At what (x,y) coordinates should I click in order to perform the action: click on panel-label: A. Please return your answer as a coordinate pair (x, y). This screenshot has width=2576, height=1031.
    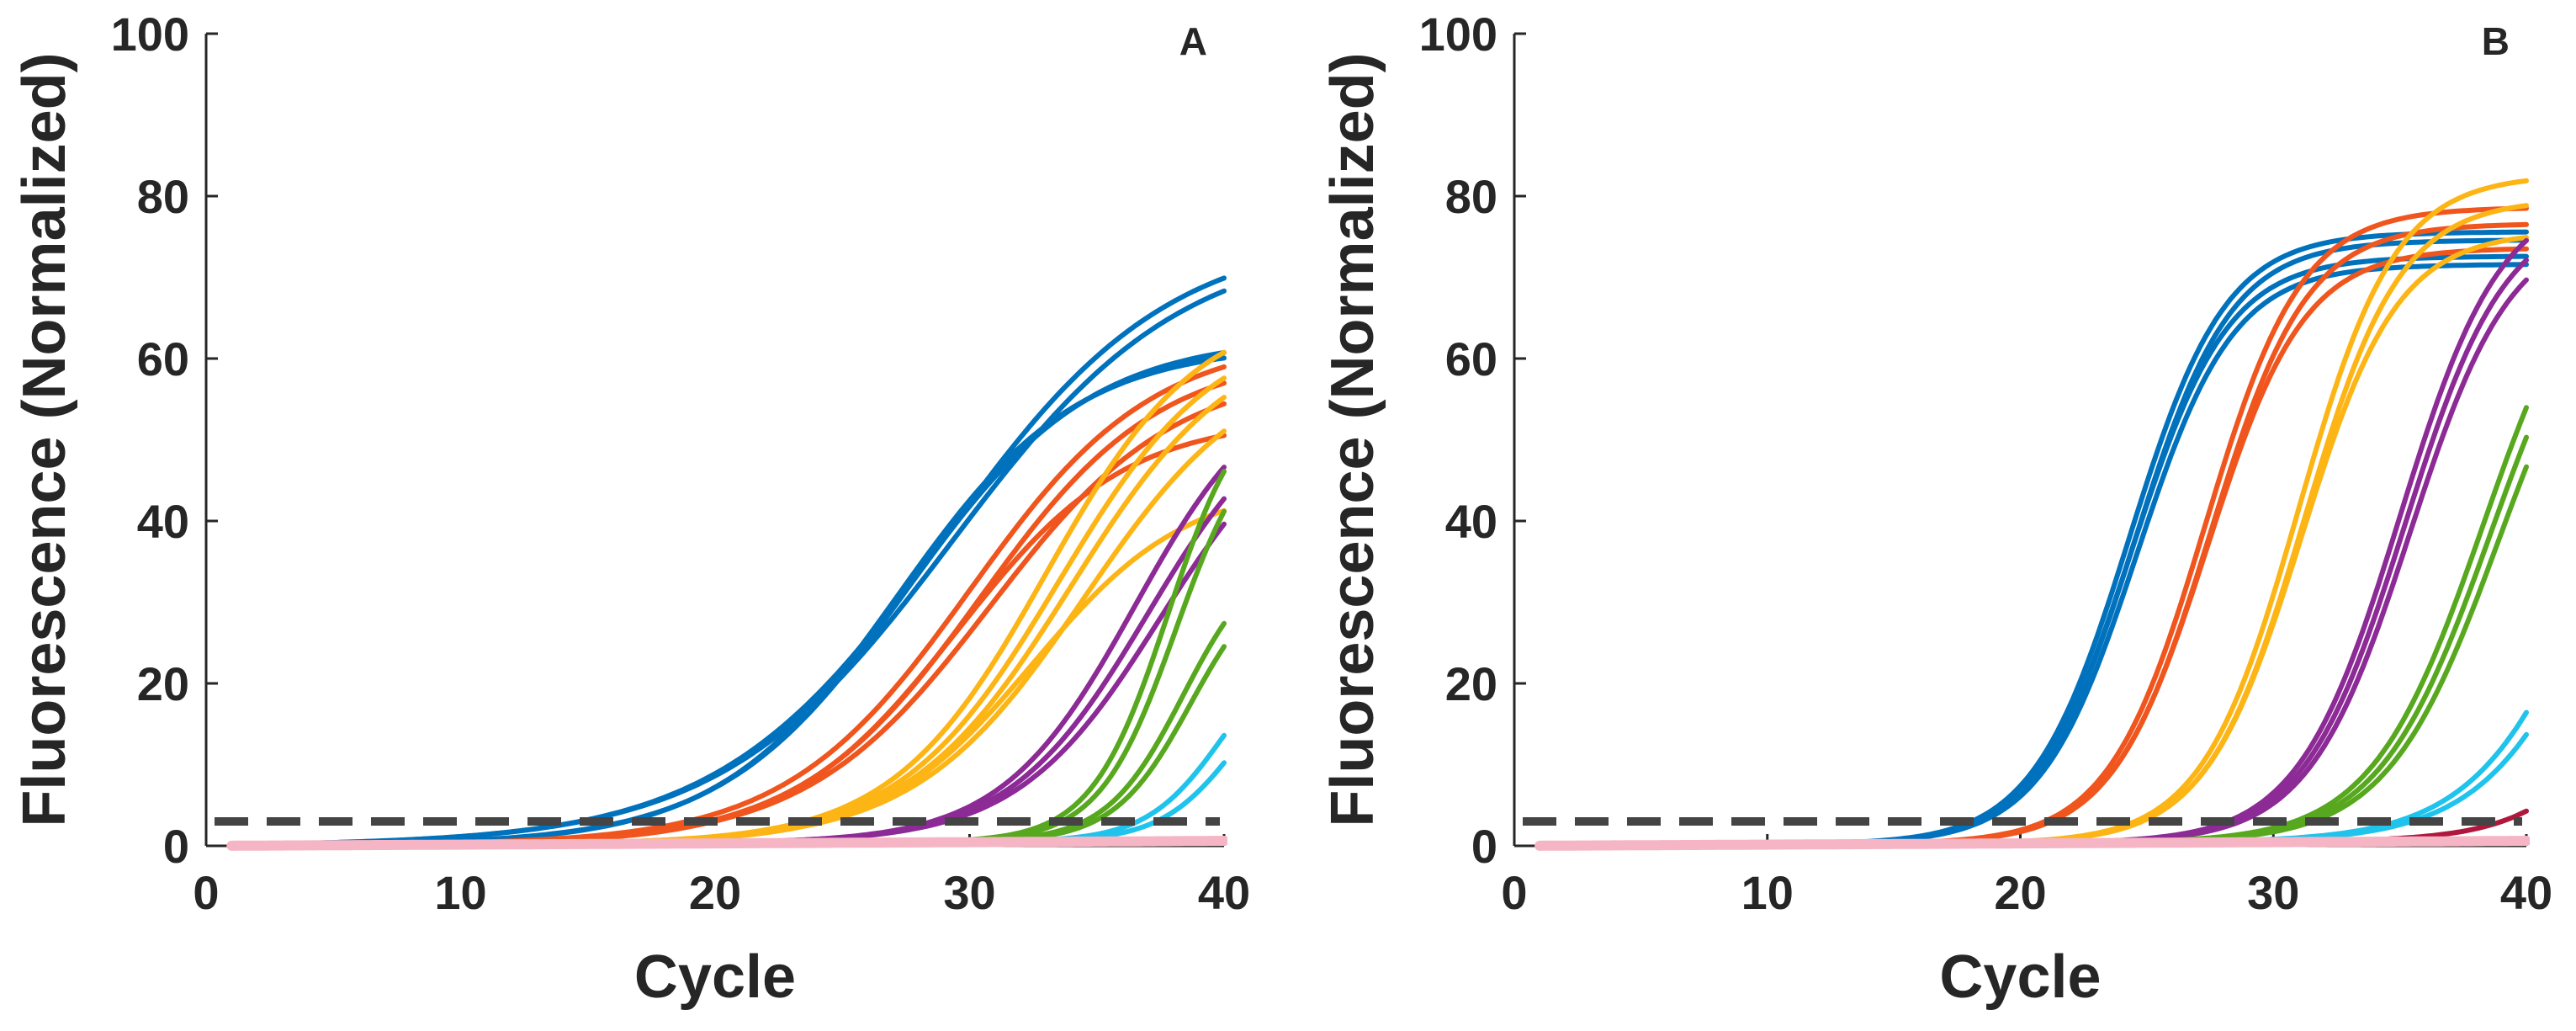
    Looking at the image, I should click on (1193, 41).